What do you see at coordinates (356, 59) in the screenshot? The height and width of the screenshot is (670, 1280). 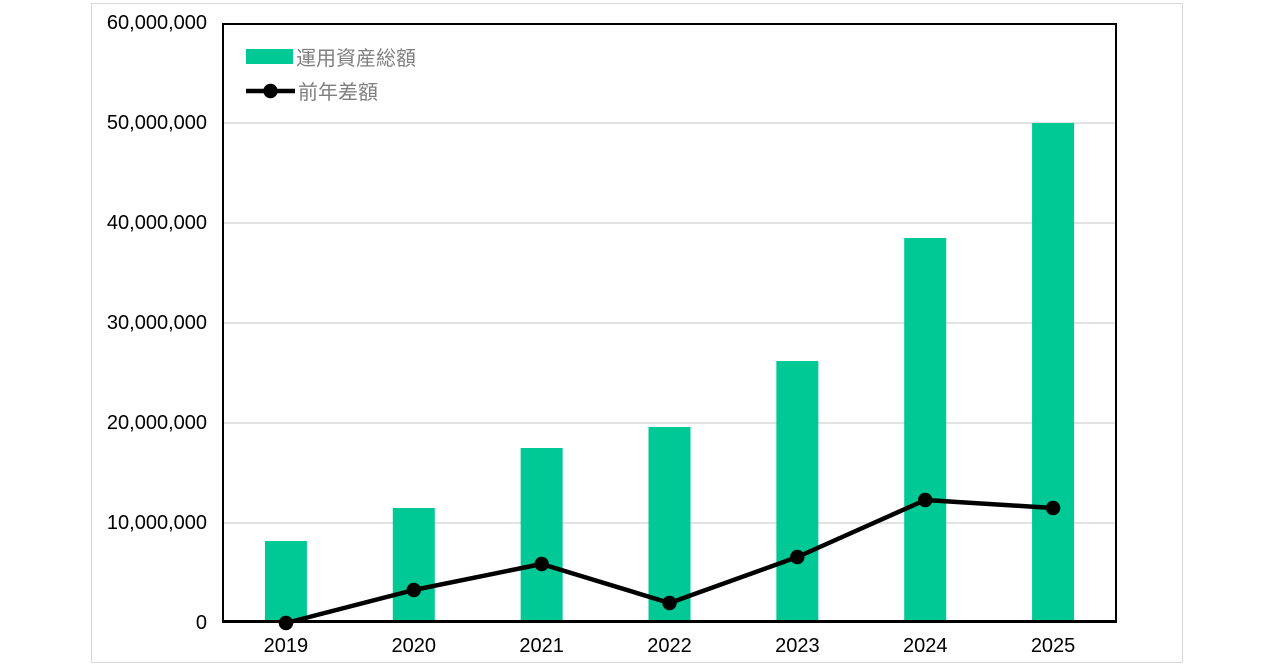 I see `legend-label: 運用資産総額` at bounding box center [356, 59].